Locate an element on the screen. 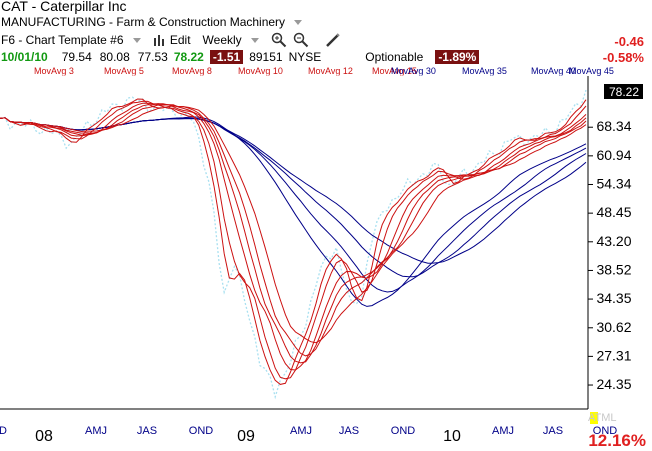 This screenshot has height=451, width=652. toolbar: F6 - Chart Template #6 Edit Weekly is located at coordinates (171, 40).